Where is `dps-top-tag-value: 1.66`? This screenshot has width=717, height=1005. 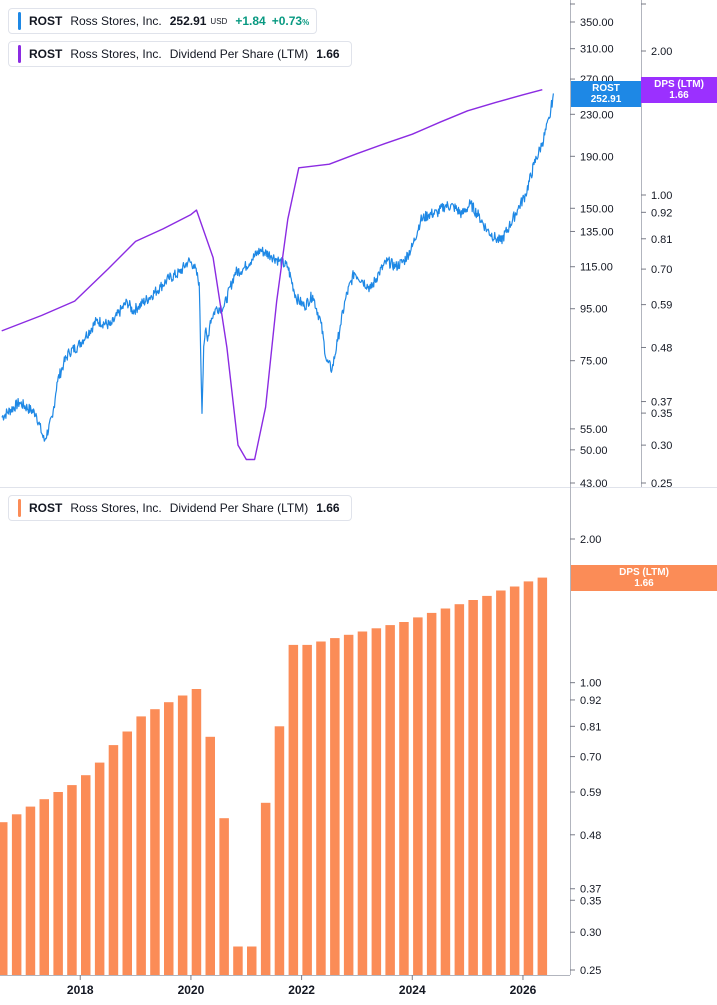
dps-top-tag-value: 1.66 is located at coordinates (679, 95).